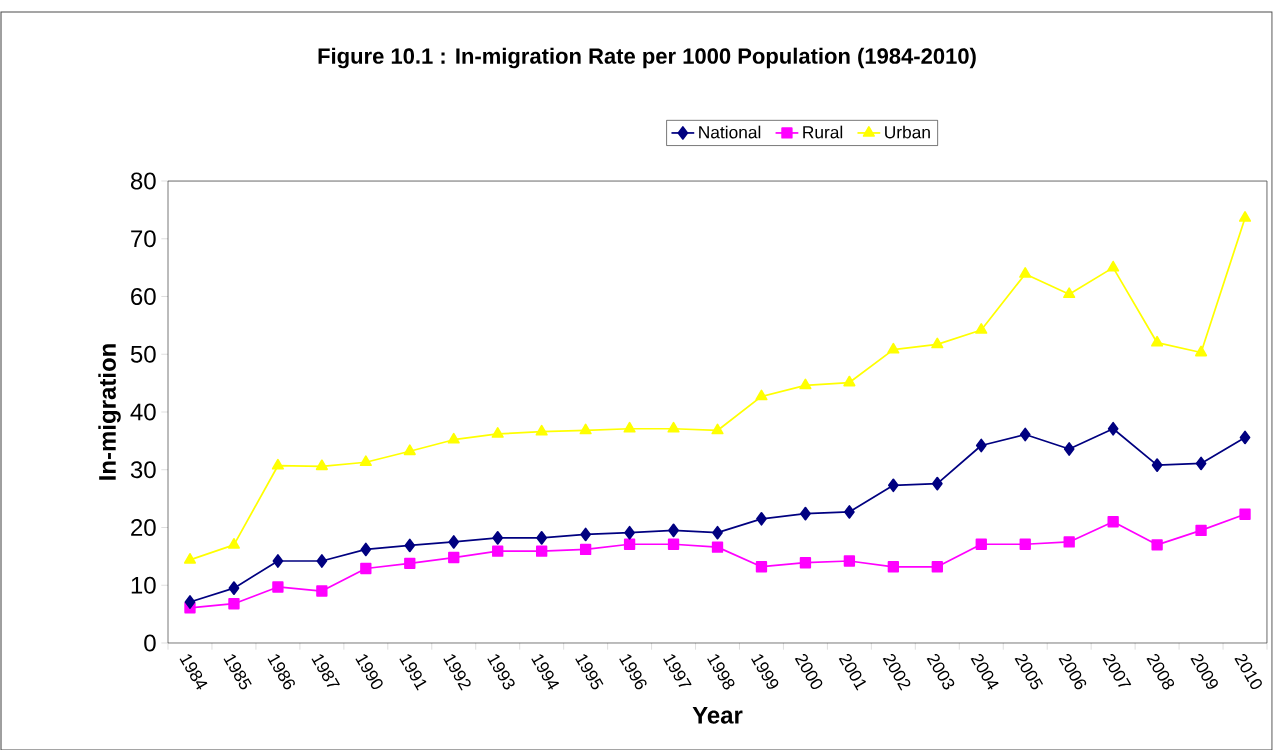  I want to click on y-tick-label: 50, so click(143, 354).